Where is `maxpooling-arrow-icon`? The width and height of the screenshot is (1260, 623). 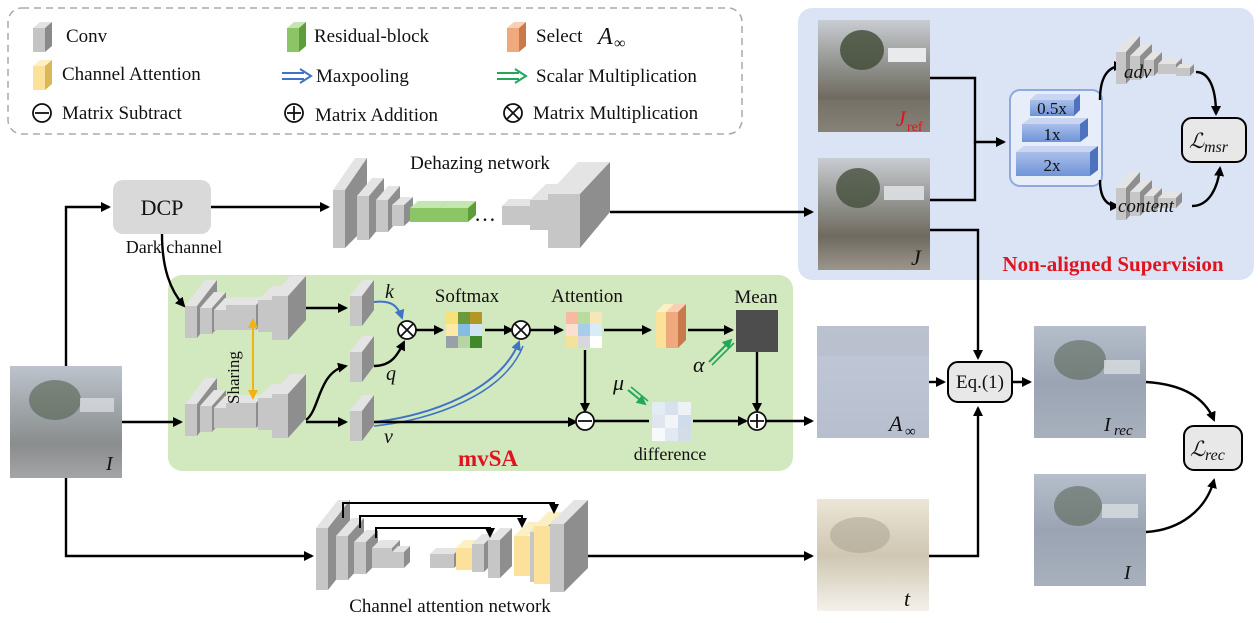
maxpooling-arrow-icon is located at coordinates (297, 76).